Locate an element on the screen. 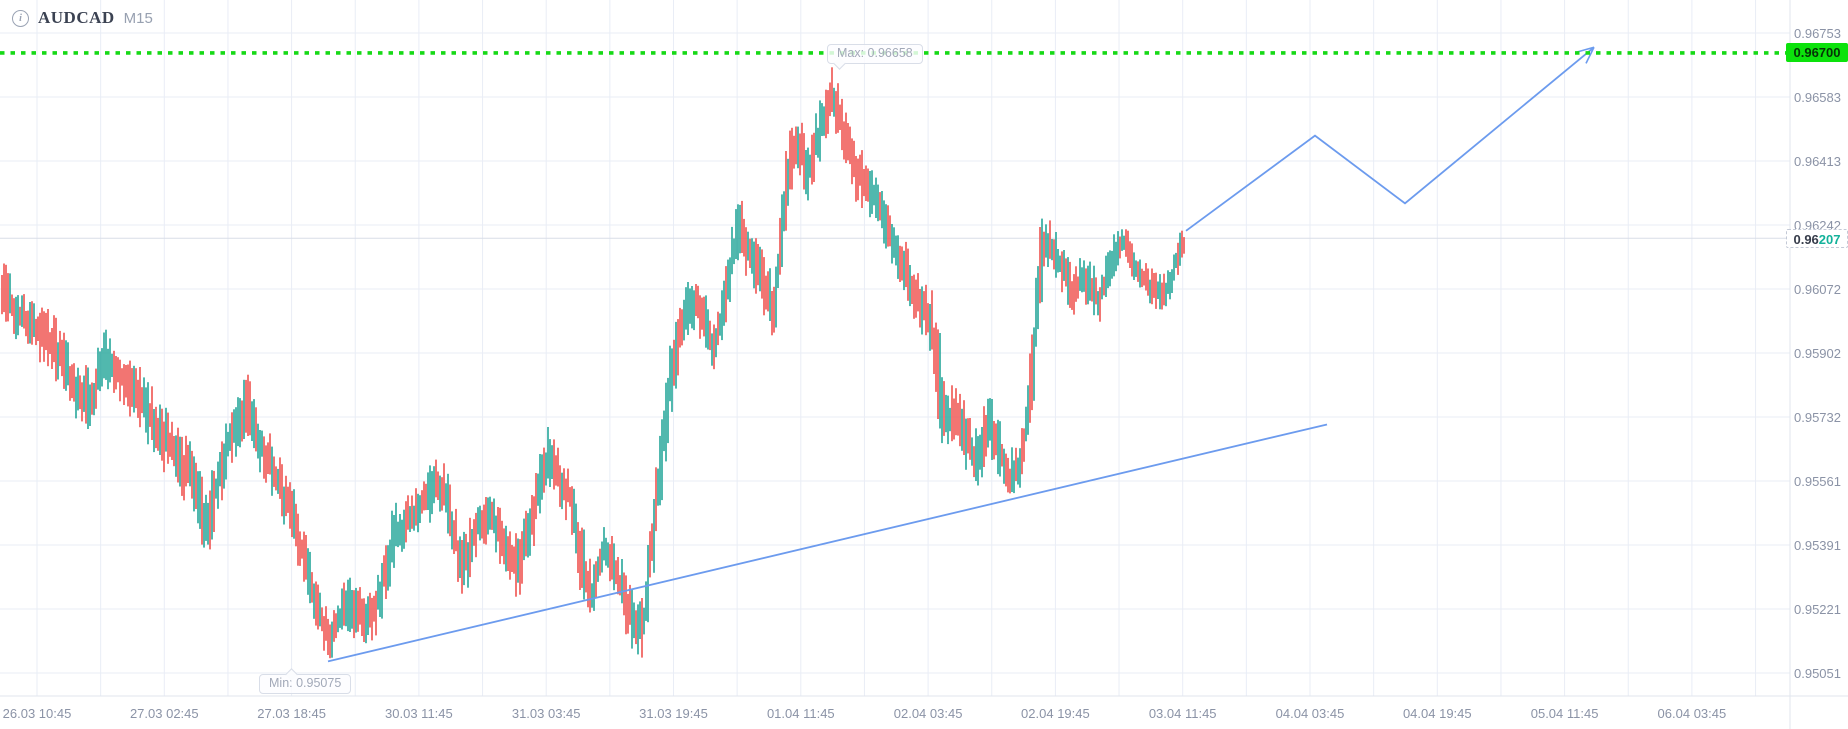 The height and width of the screenshot is (729, 1848). price-tick: 0.95902 is located at coordinates (1817, 353).